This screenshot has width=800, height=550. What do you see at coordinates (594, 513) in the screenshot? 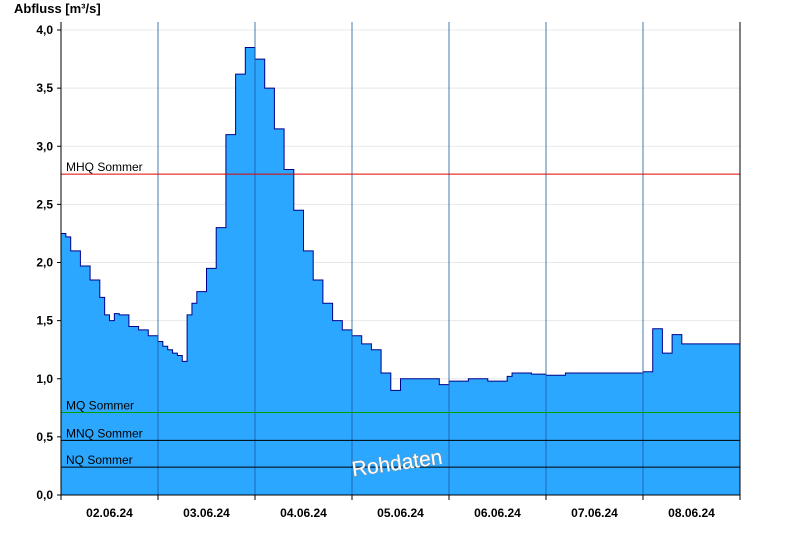
I see `x-tick-label: 07.06.24` at bounding box center [594, 513].